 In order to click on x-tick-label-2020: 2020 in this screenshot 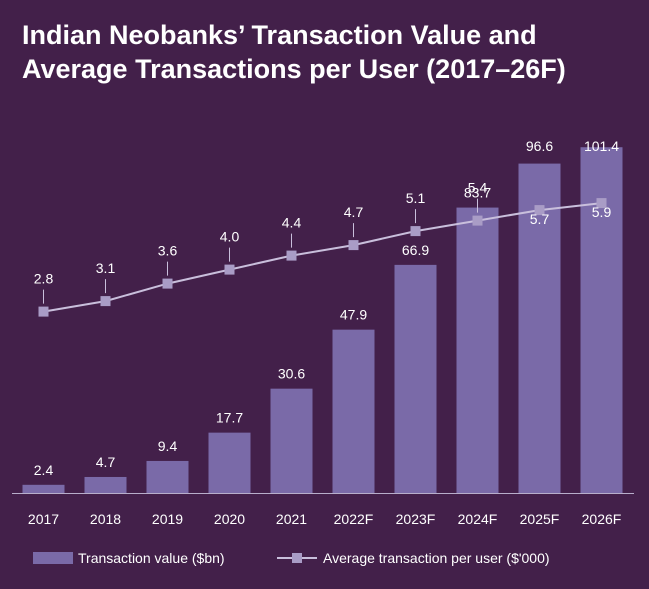, I will do `click(229, 519)`.